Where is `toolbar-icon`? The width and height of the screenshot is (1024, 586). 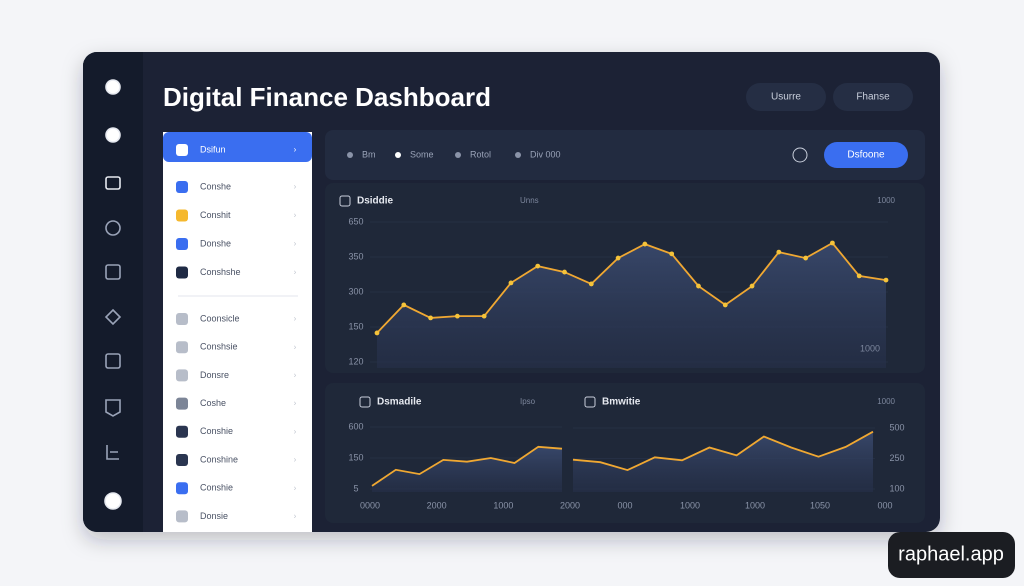
toolbar-icon is located at coordinates (800, 155).